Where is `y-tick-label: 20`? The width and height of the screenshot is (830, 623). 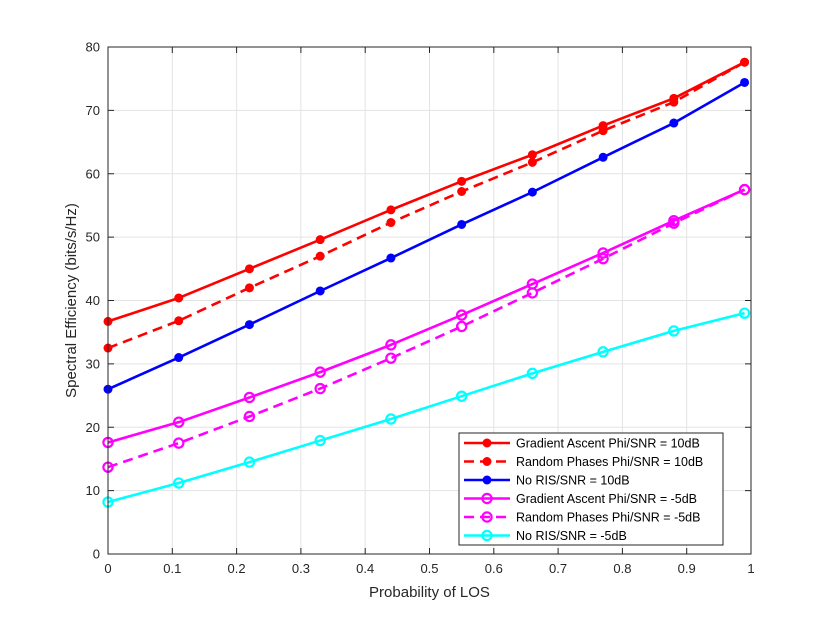 y-tick-label: 20 is located at coordinates (93, 427).